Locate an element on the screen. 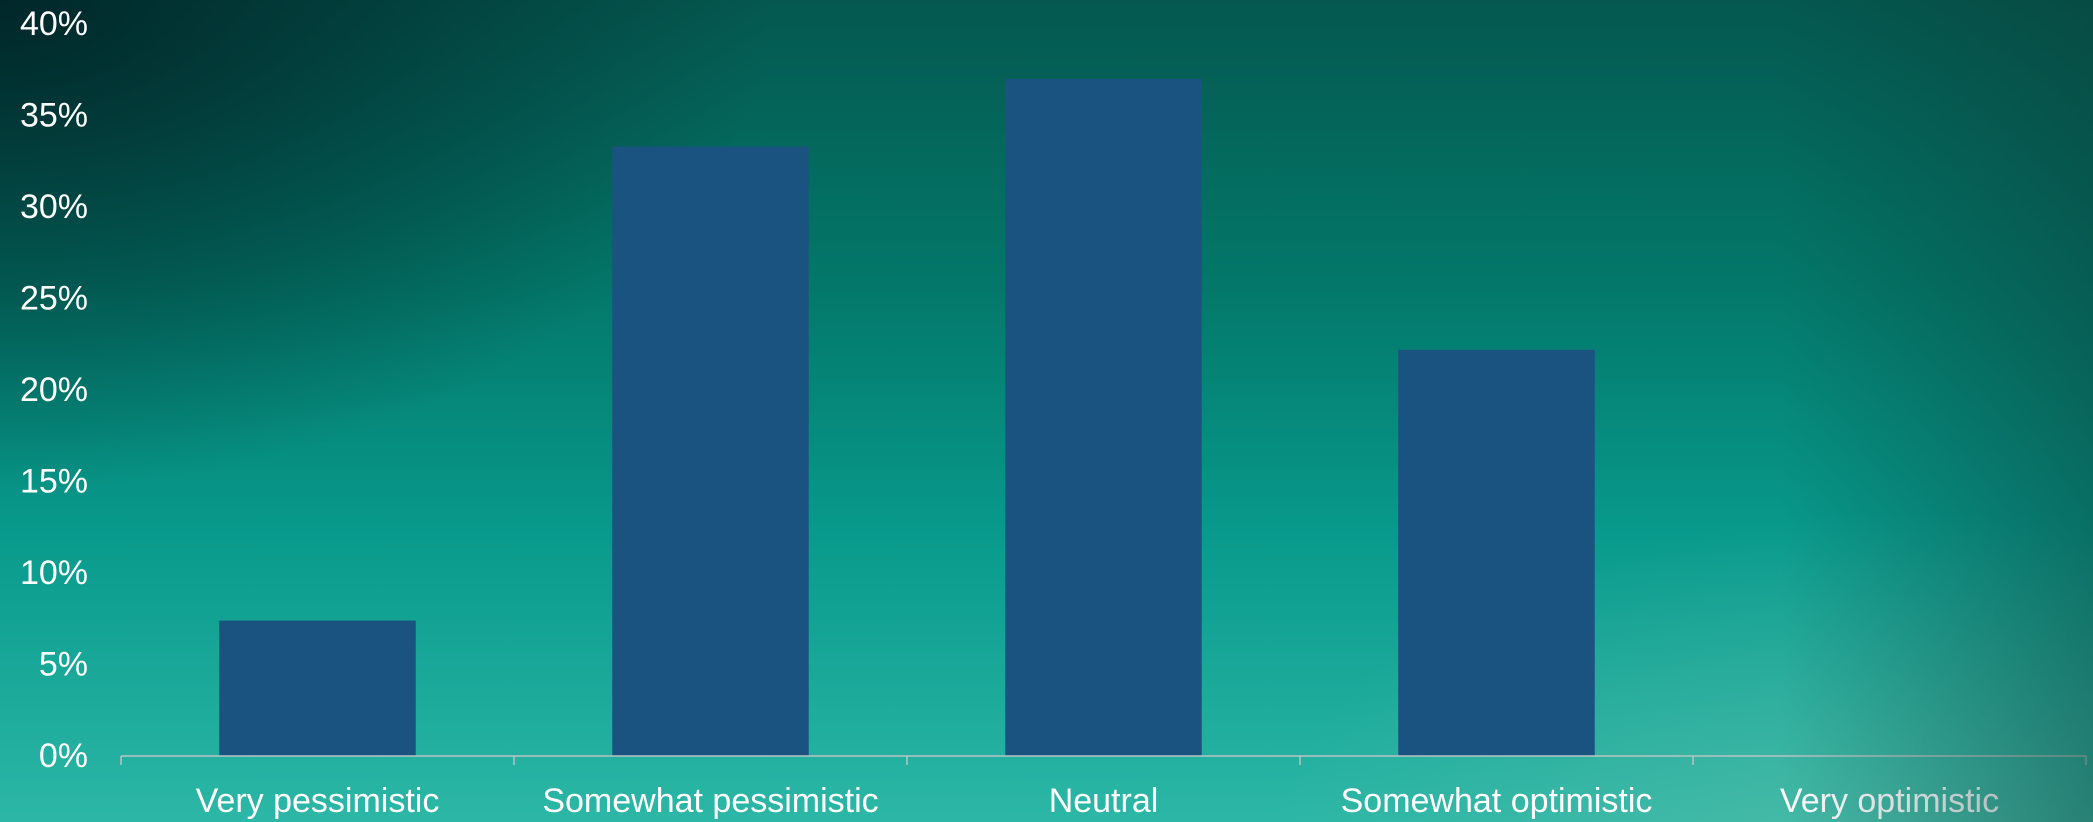 The height and width of the screenshot is (822, 2093). y-tick-label: 5% is located at coordinates (63, 665).